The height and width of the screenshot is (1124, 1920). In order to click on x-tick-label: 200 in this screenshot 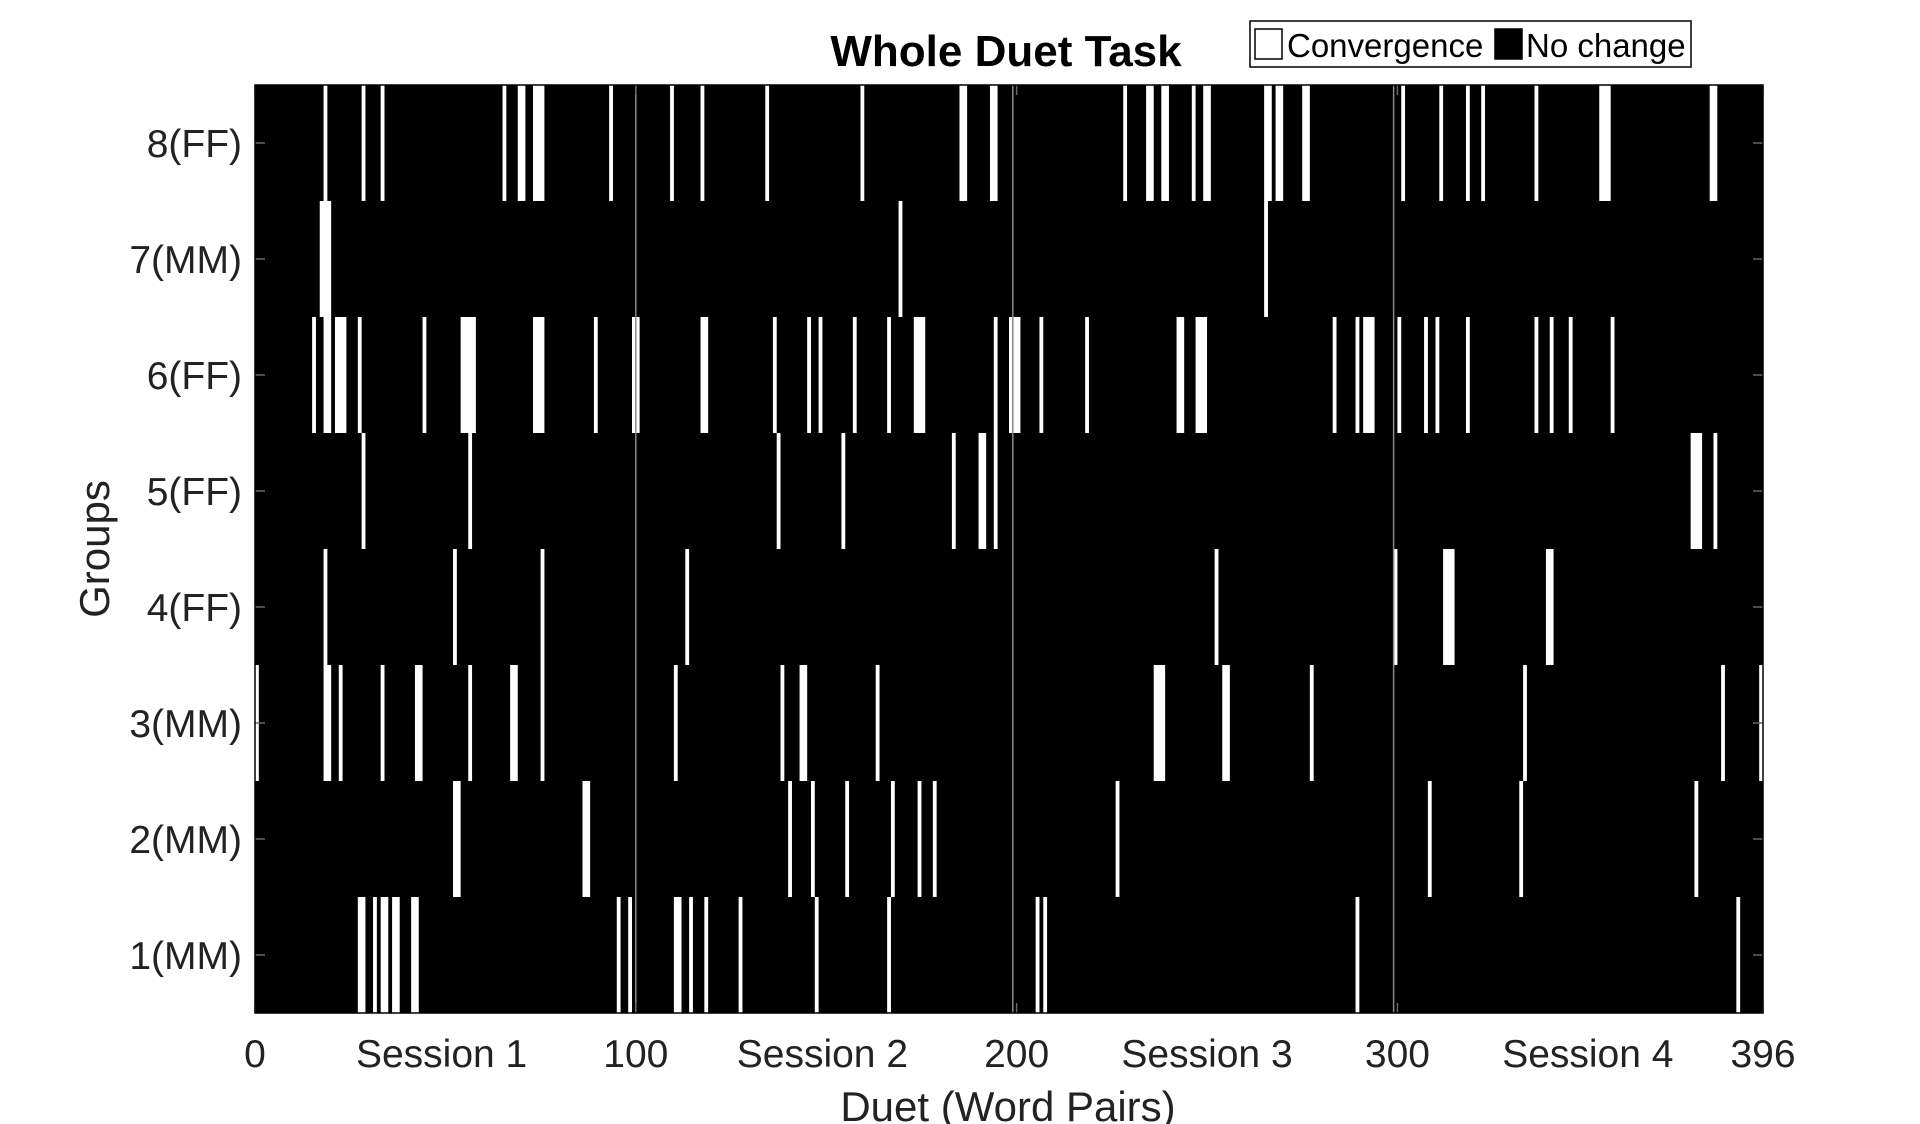, I will do `click(1016, 1054)`.